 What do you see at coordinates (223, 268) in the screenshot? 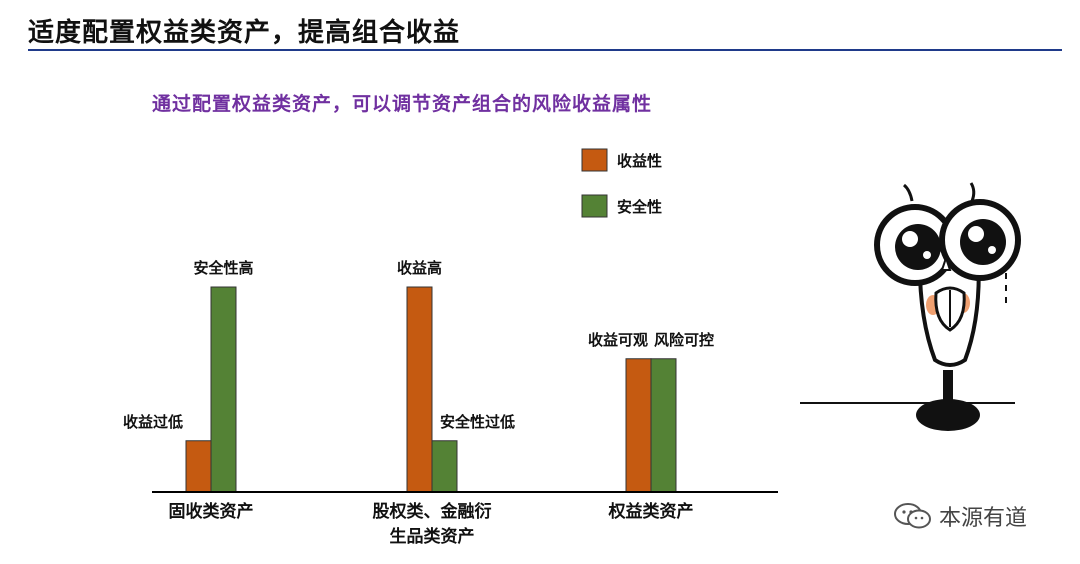
I see `data-label: 安全性高` at bounding box center [223, 268].